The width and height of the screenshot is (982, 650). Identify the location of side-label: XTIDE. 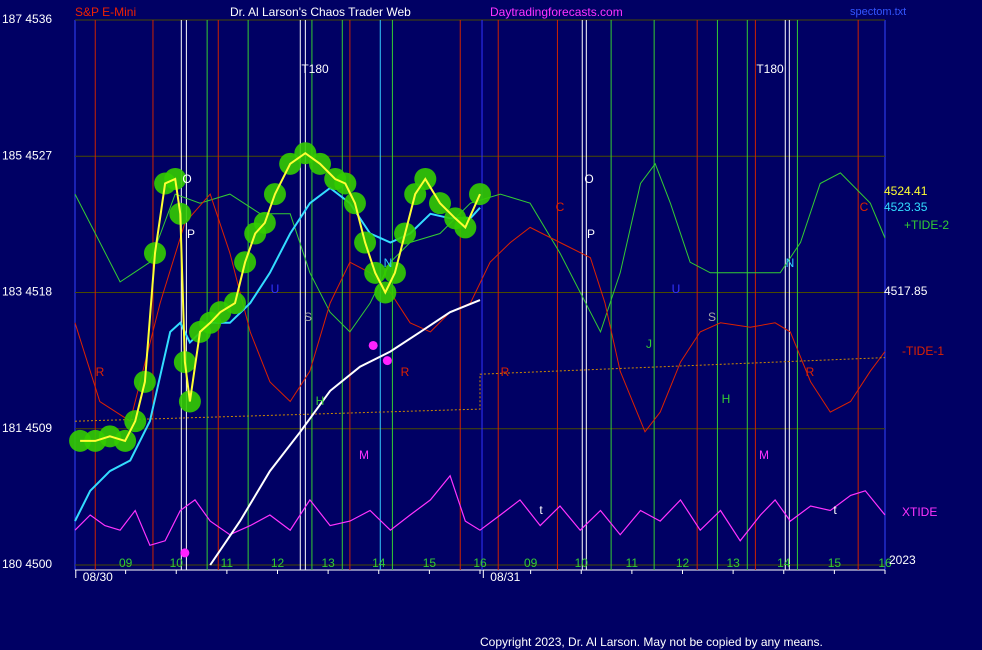
(919, 512).